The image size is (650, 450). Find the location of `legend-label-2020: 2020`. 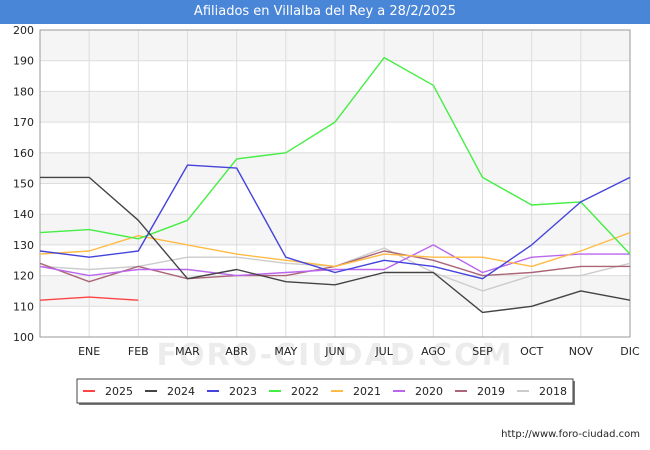

legend-label-2020: 2020 is located at coordinates (429, 391).